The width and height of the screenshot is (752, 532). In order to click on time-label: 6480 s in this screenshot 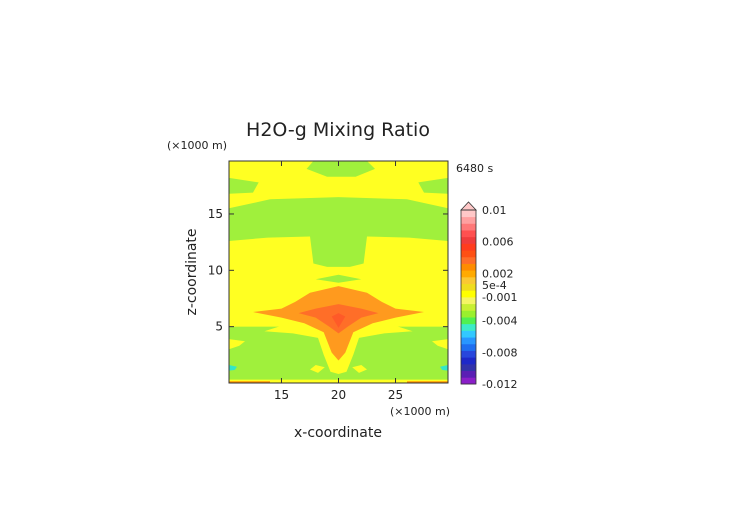, I will do `click(474, 168)`.